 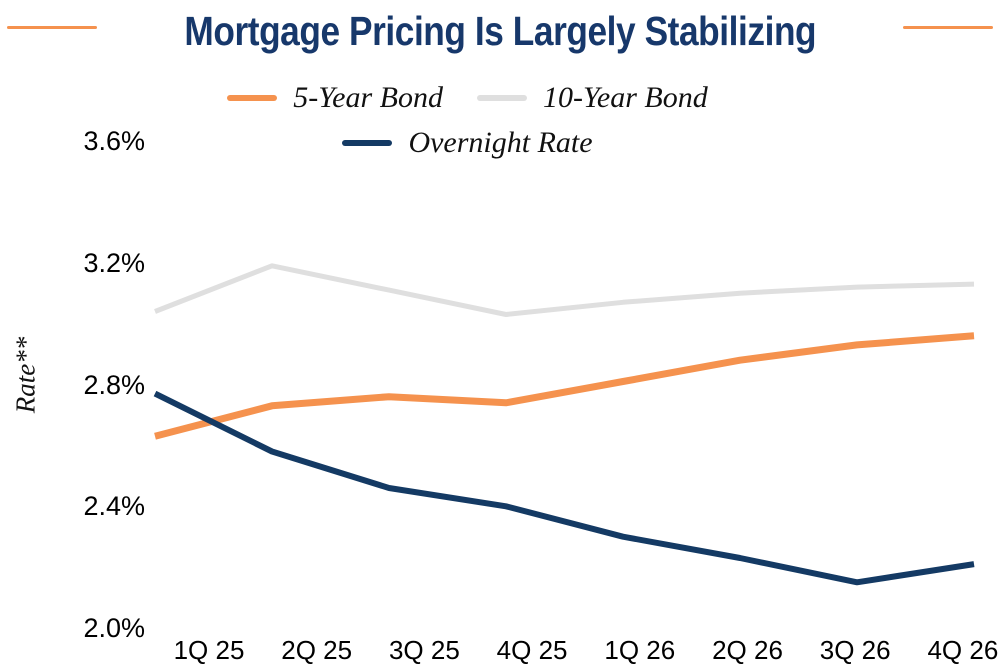 I want to click on five-year-bond-line, so click(x=564, y=386).